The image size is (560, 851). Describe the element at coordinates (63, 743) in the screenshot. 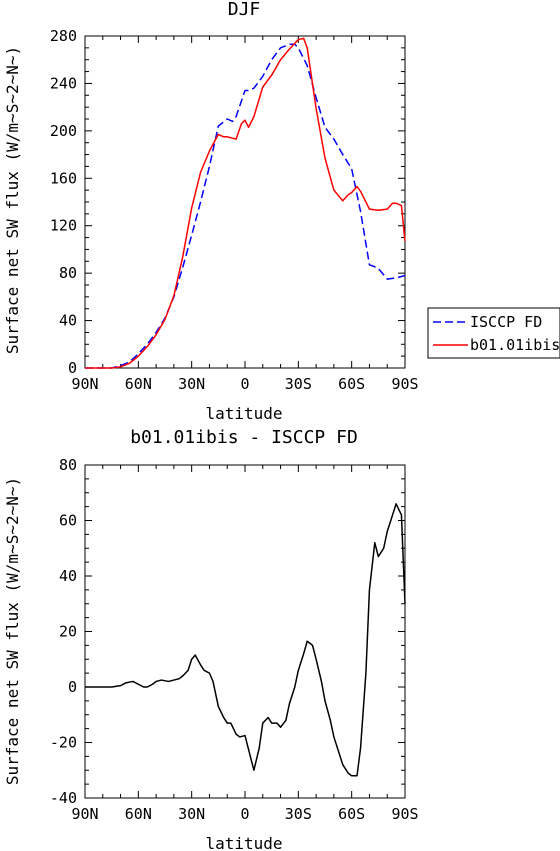

I see `bottom-ytick-label: -20` at that location.